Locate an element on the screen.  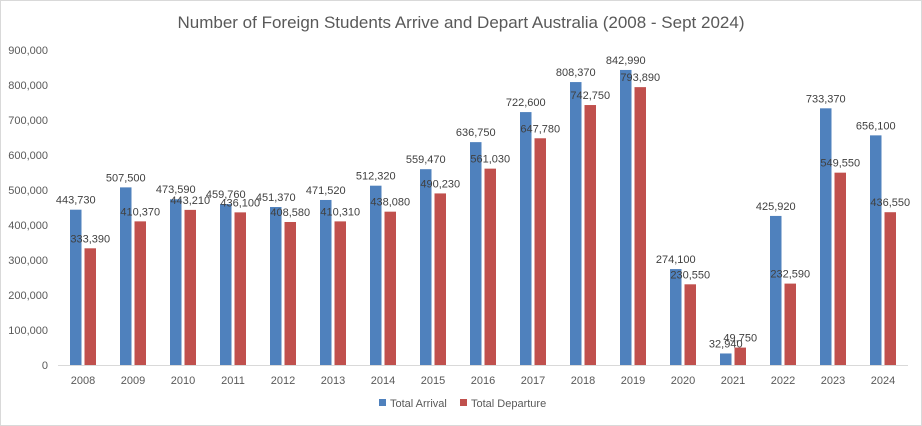
x-tick-label: 2020 is located at coordinates (683, 381).